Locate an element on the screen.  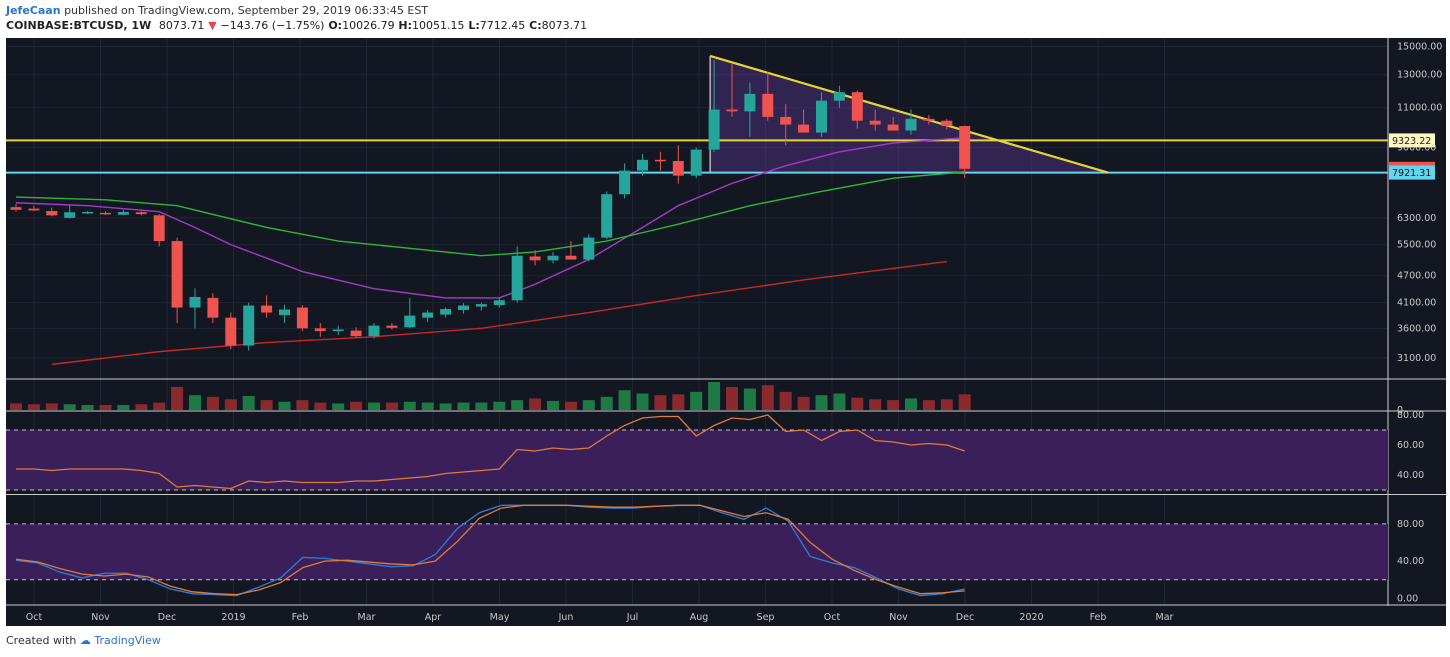
time-axis-tick-label: Dec is located at coordinates (965, 617).